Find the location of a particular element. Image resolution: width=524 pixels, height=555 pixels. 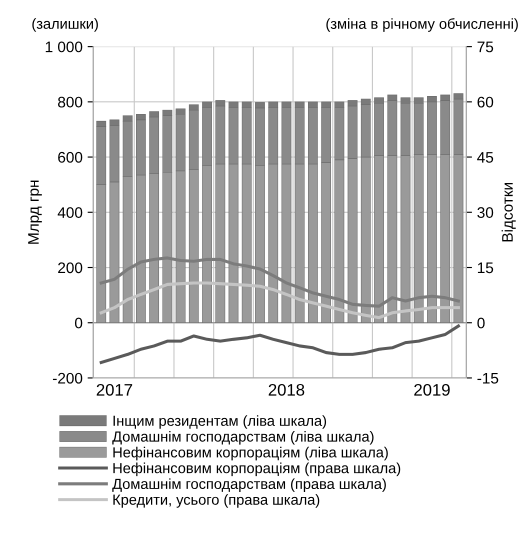

x-tick-label: 2019 is located at coordinates (432, 390).